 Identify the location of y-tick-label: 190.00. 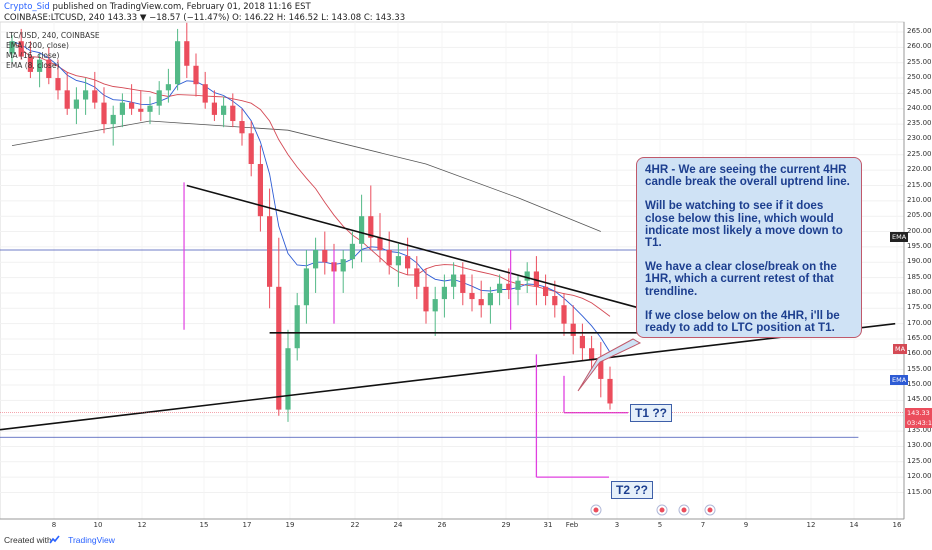
(919, 261).